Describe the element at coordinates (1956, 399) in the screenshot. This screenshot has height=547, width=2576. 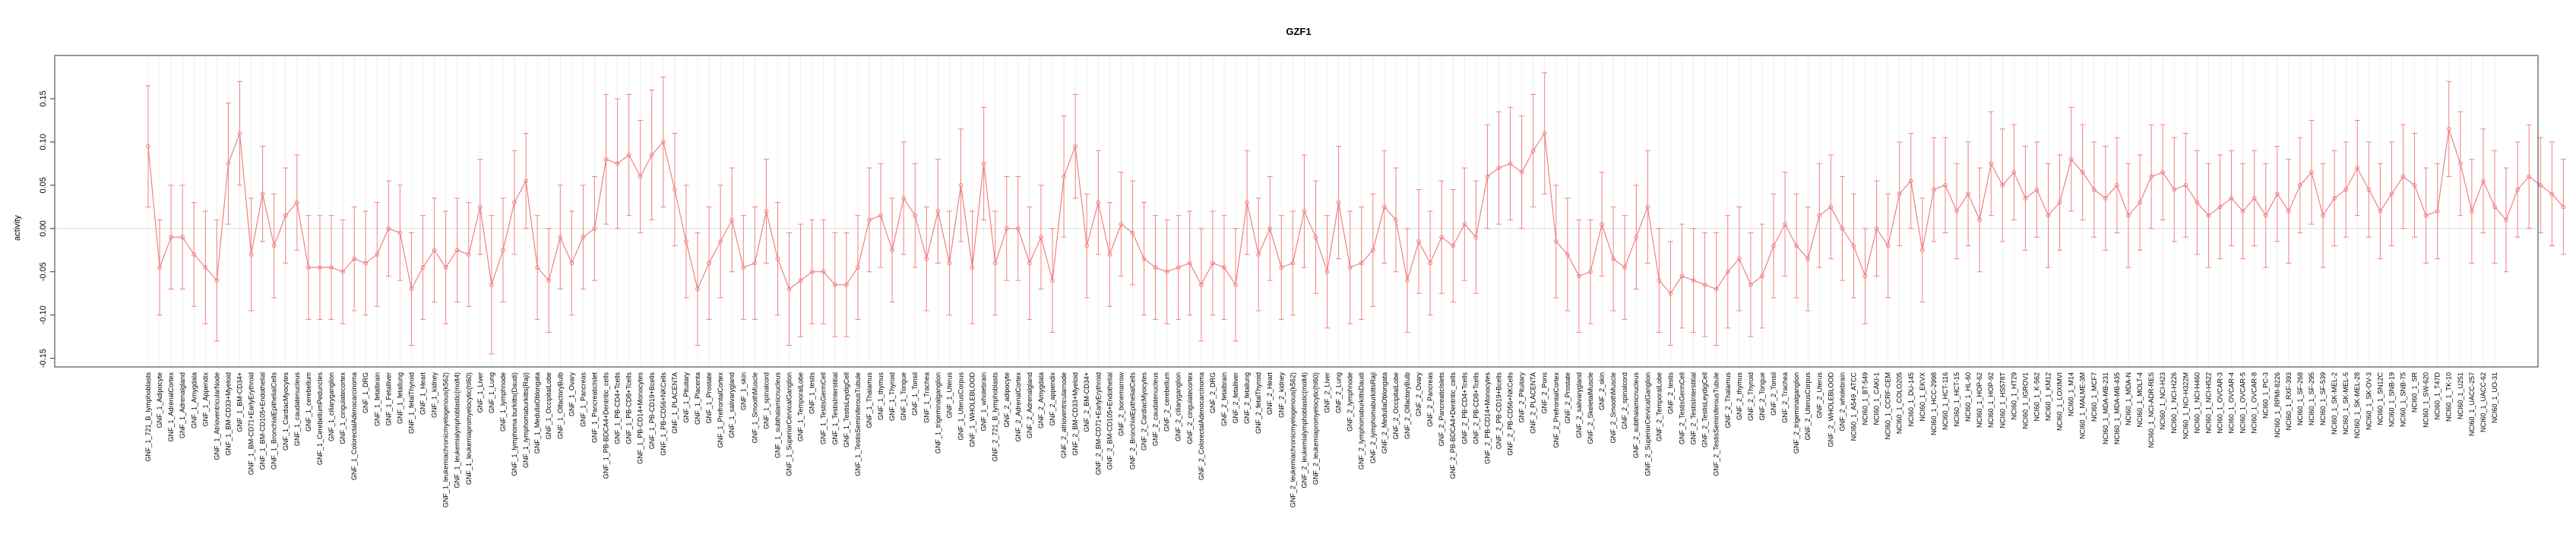
I see `x-tick-label: NCI60_1_HCT-15` at that location.